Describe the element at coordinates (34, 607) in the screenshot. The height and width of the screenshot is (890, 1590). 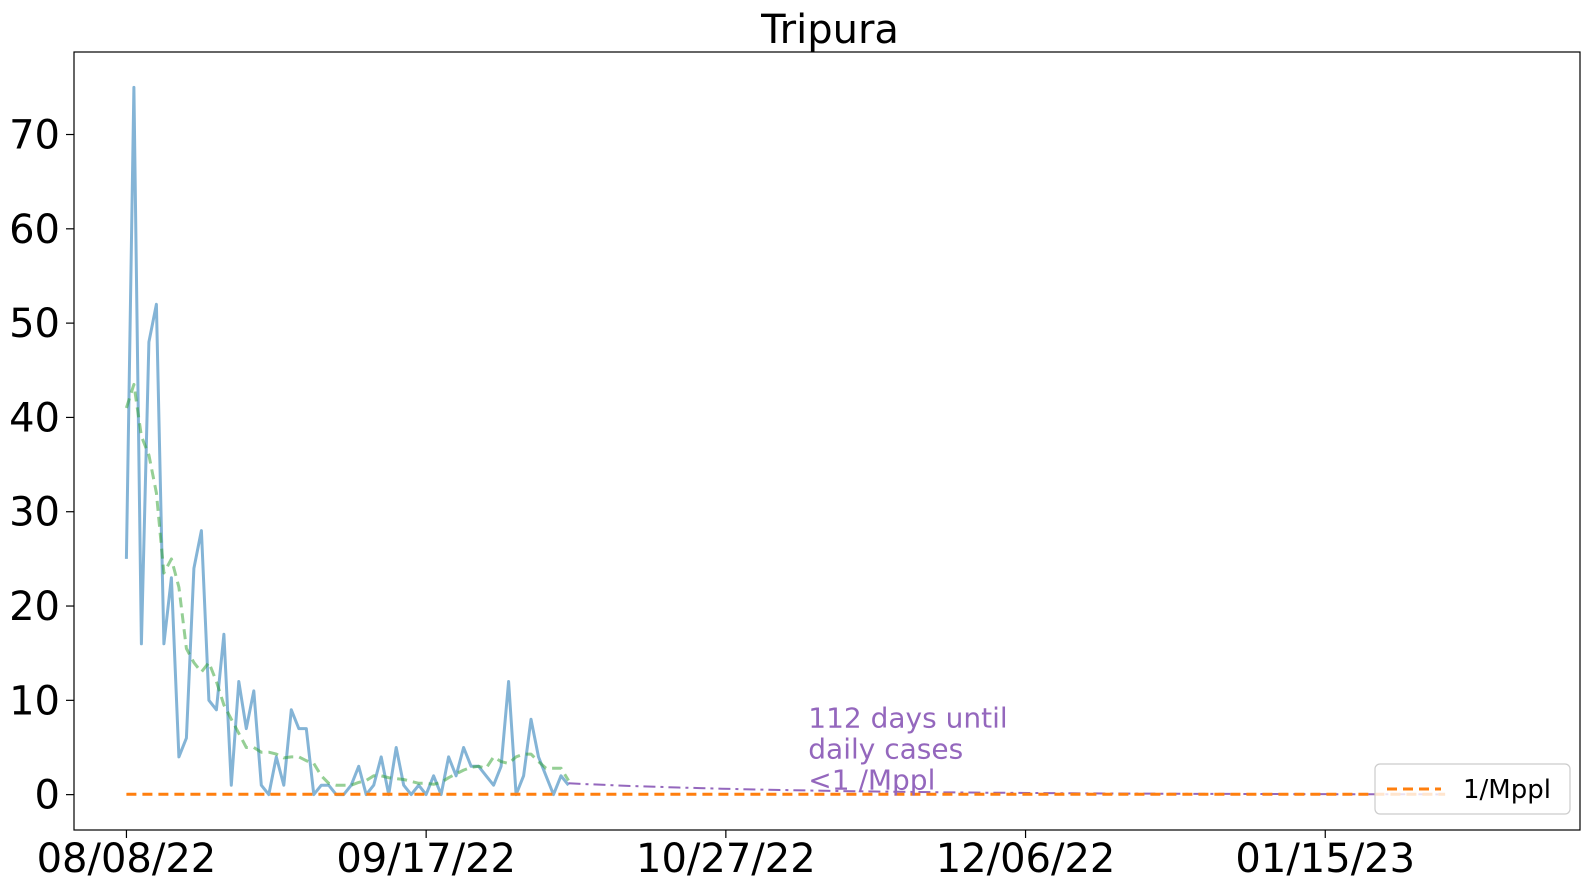
I see `y-tick-label: 20` at that location.